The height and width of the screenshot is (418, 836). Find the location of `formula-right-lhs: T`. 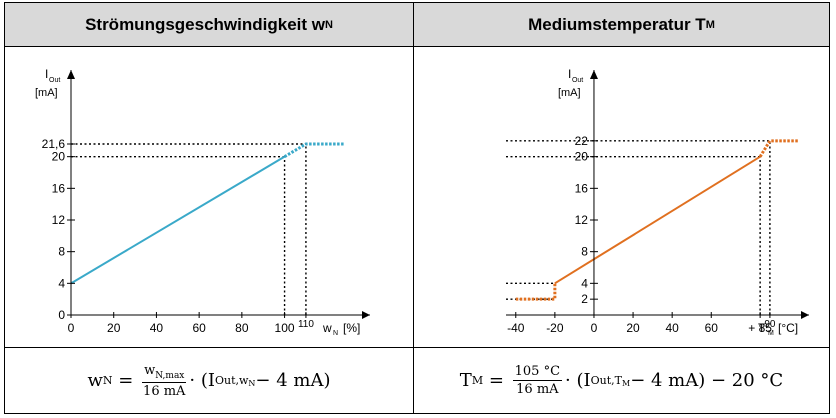

formula-right-lhs: T is located at coordinates (465, 380).